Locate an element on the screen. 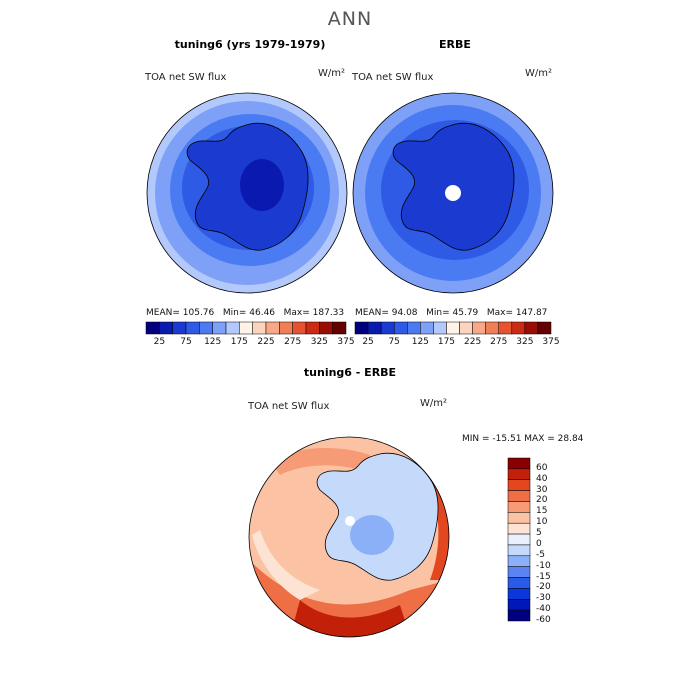 This screenshot has height=700, width=700. panel1-title: tuning6 (yrs 1979-1979) is located at coordinates (250, 44).